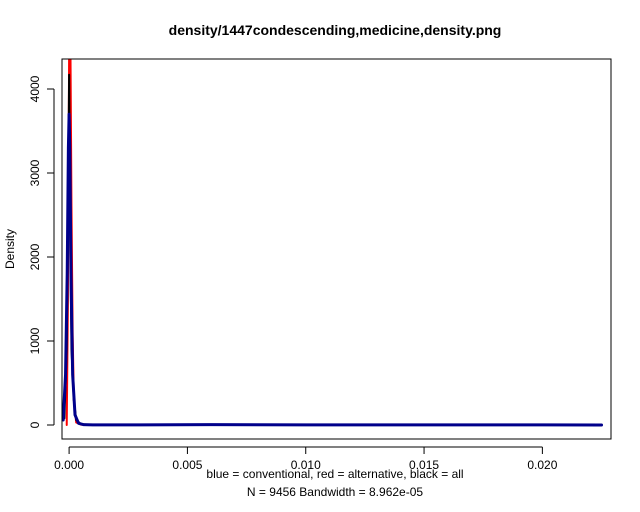 The height and width of the screenshot is (512, 640). Describe the element at coordinates (35, 256) in the screenshot. I see `y-tick-label: 2000` at that location.